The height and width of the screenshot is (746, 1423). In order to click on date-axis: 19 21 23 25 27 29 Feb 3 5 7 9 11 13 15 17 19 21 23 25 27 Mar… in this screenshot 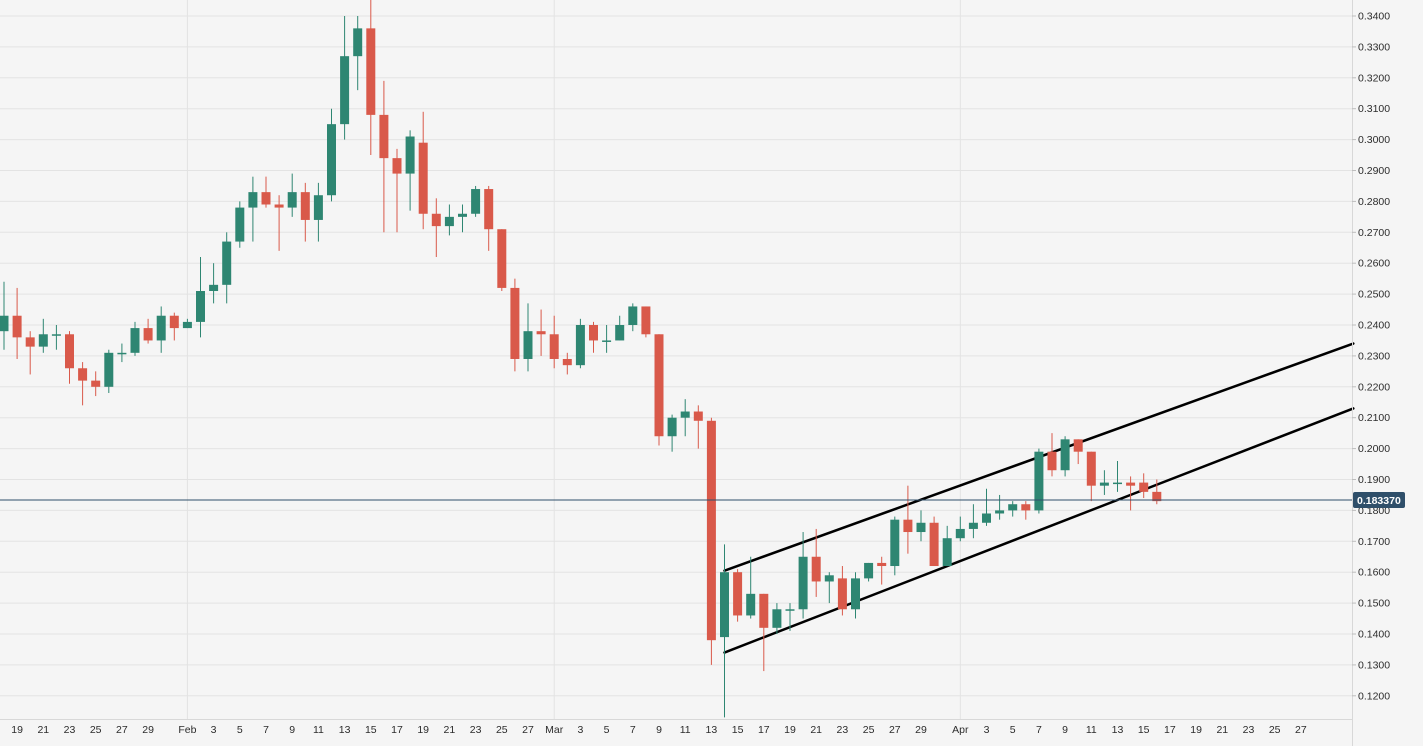, I will do `click(676, 728)`.